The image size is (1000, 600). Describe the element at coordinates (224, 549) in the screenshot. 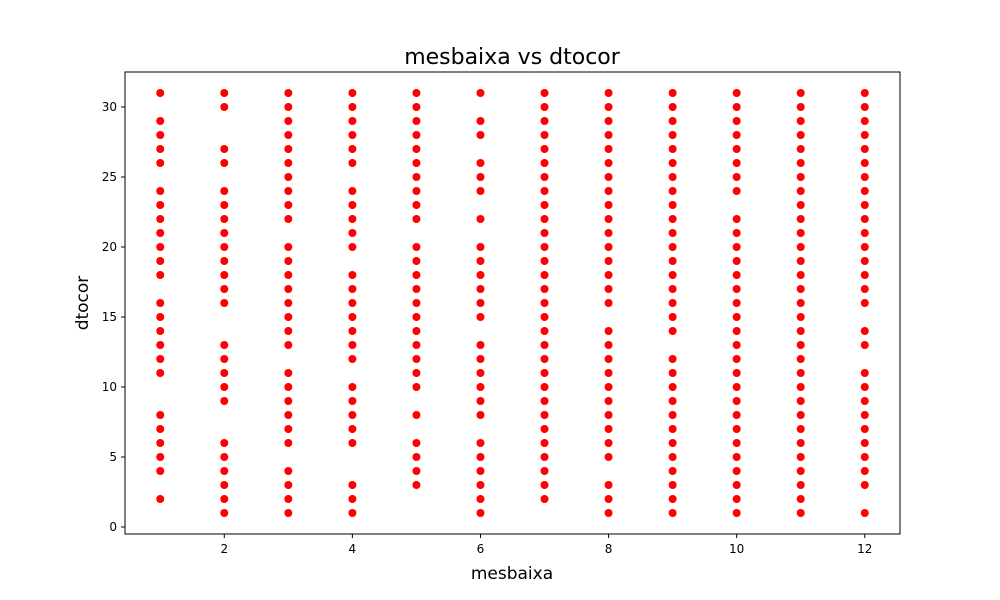

I see `x-tick-label: 2` at that location.